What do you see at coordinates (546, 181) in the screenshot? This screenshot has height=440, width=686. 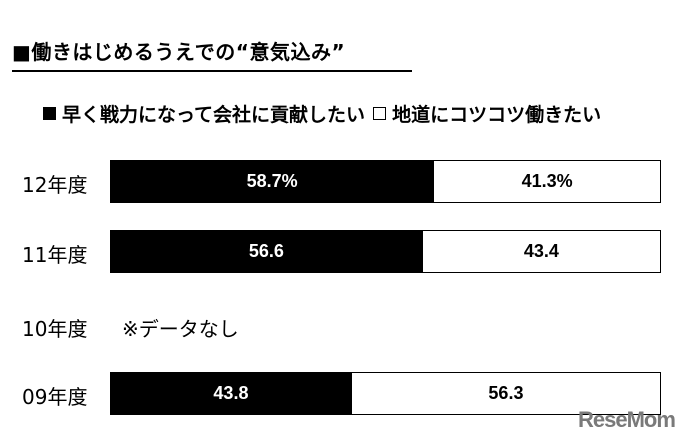 I see `bar-segment-steady: 41.3%` at bounding box center [546, 181].